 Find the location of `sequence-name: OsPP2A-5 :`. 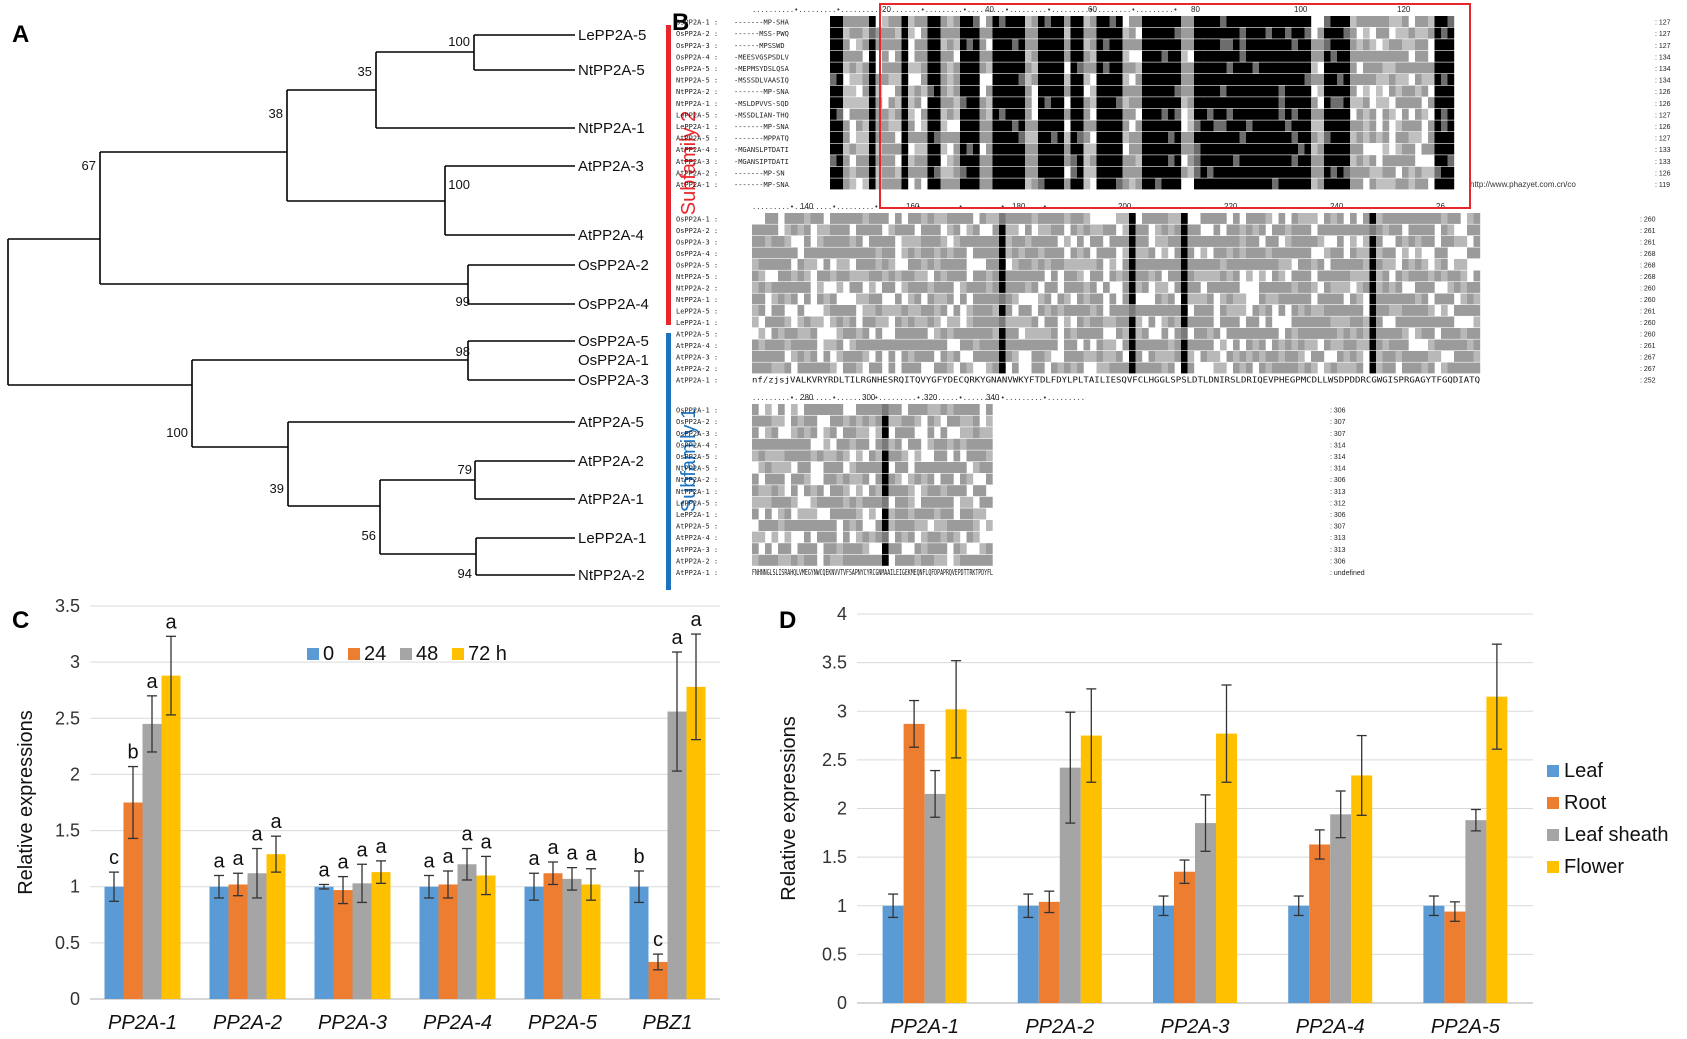

sequence-name: OsPP2A-5 : is located at coordinates (697, 266).